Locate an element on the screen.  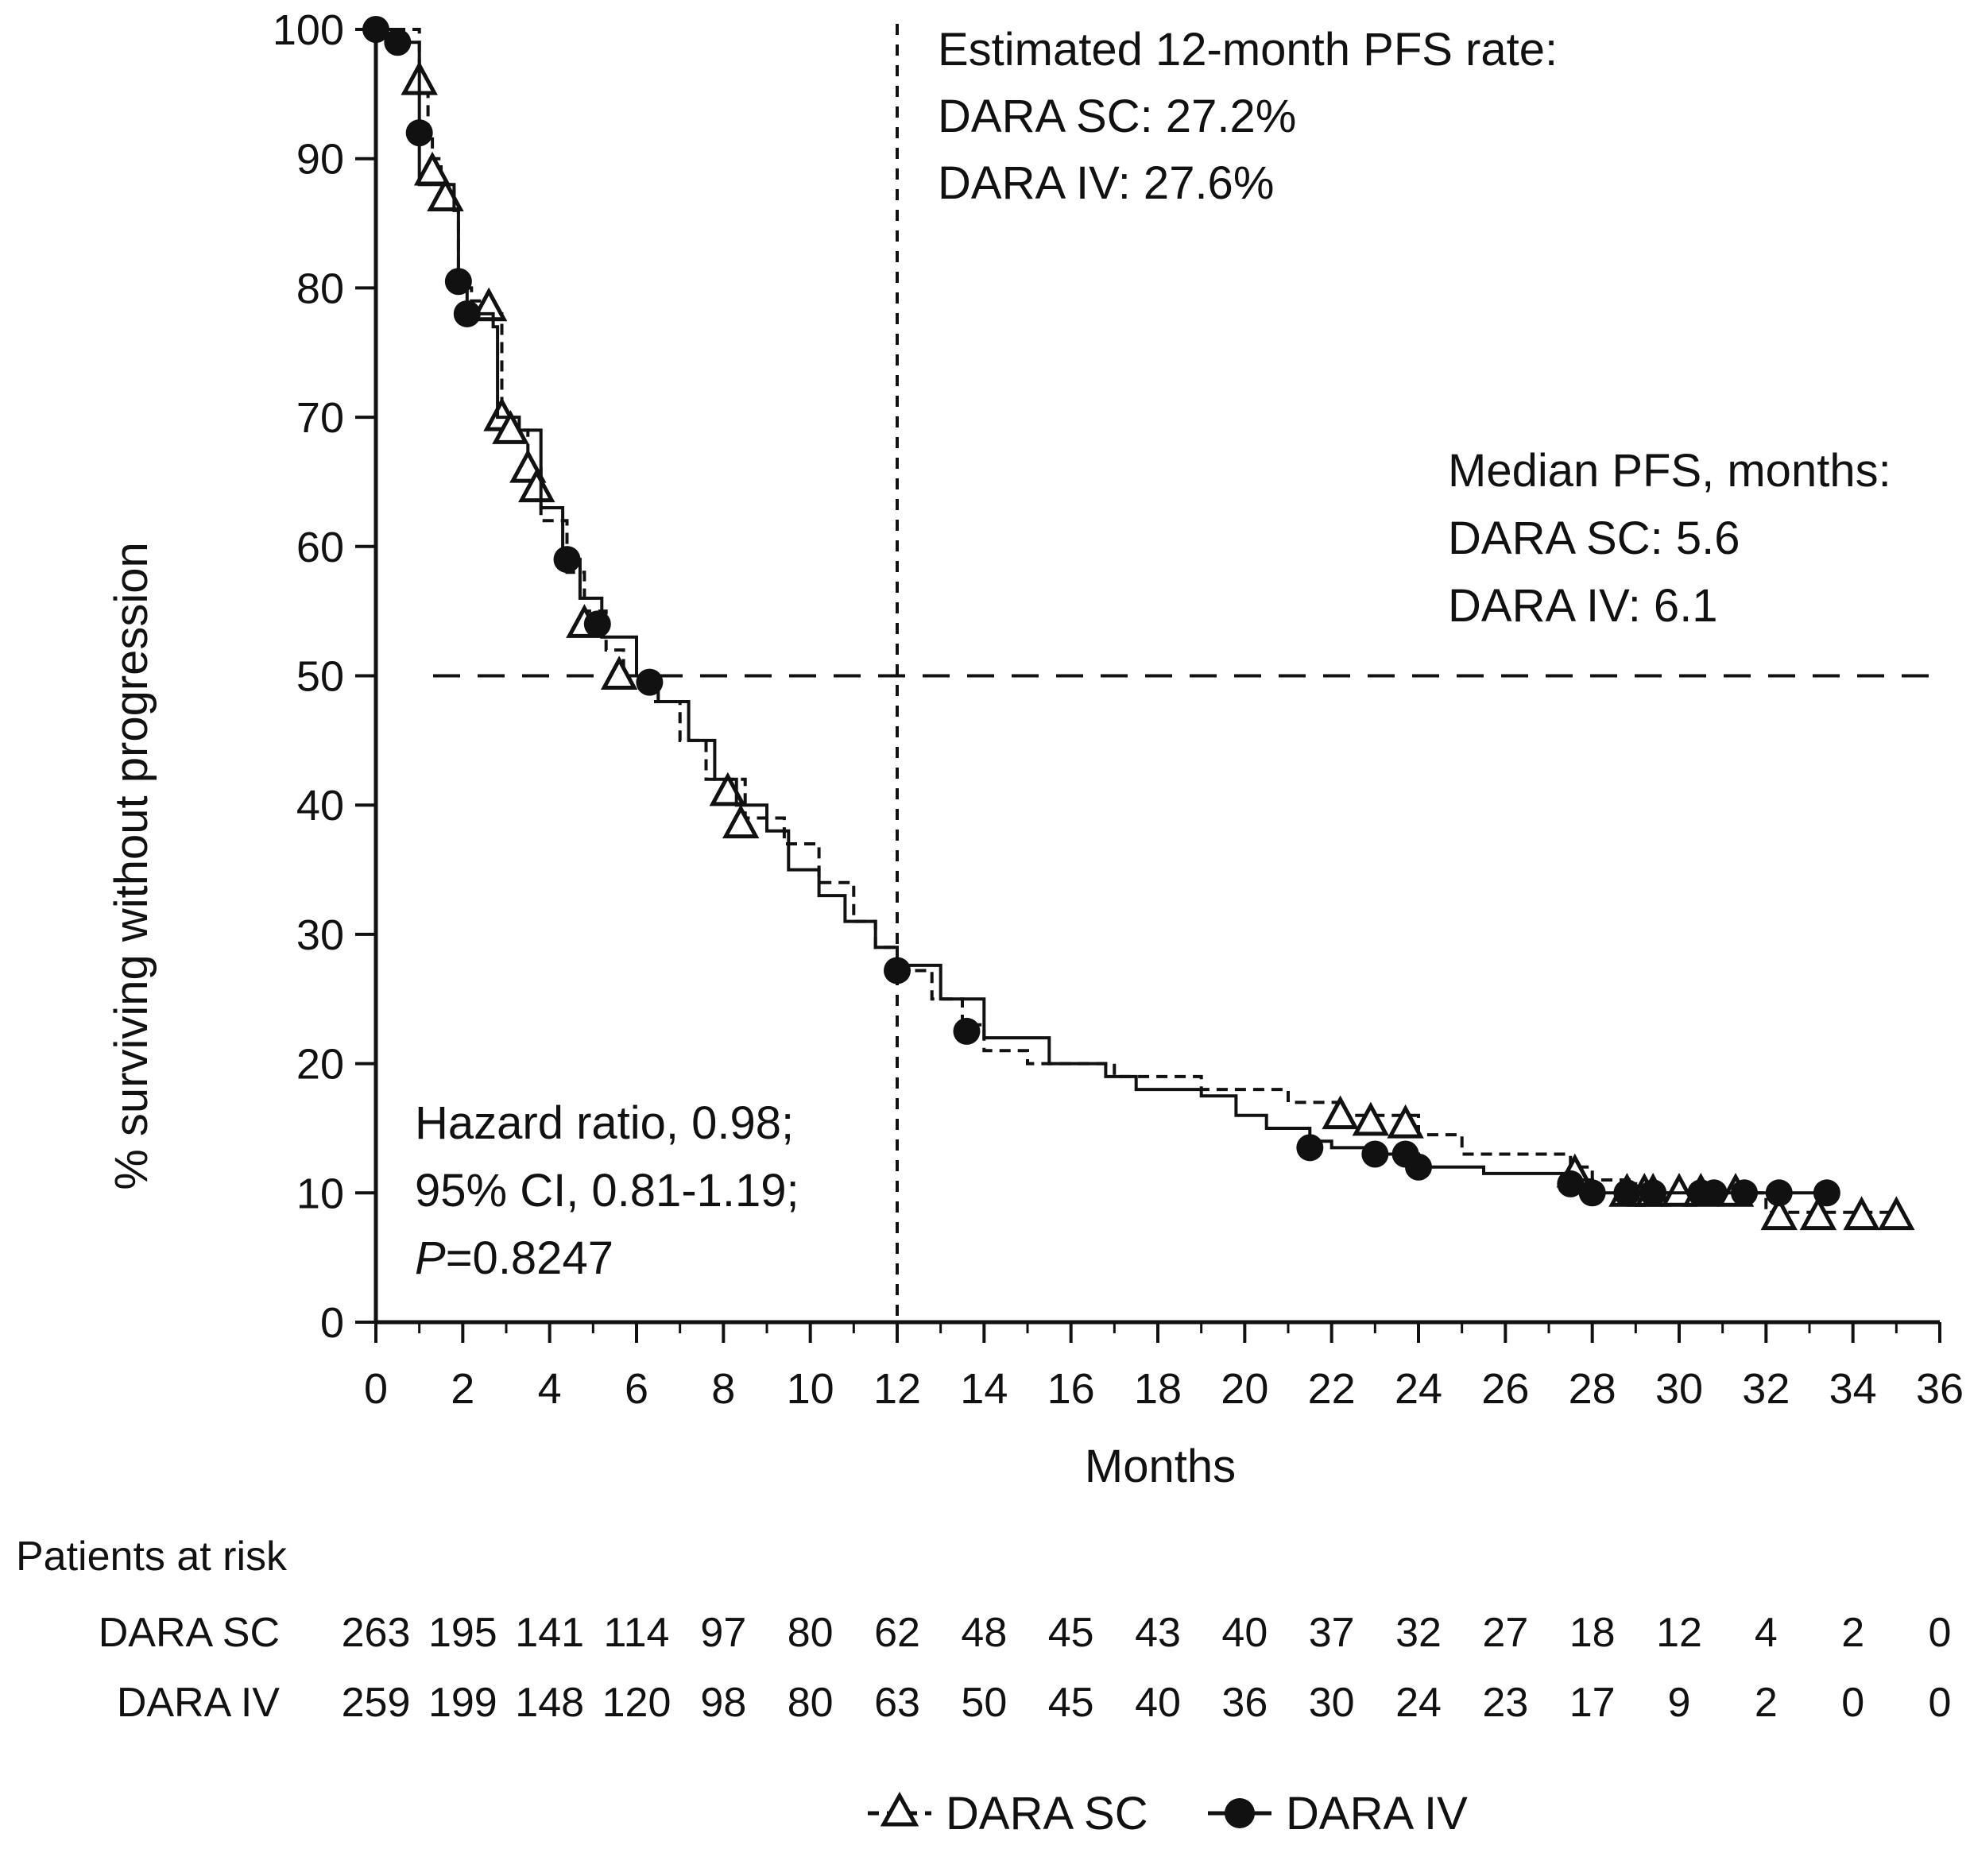
median-pfs-line-2: DARA SC: 5.6 is located at coordinates (1594, 538).